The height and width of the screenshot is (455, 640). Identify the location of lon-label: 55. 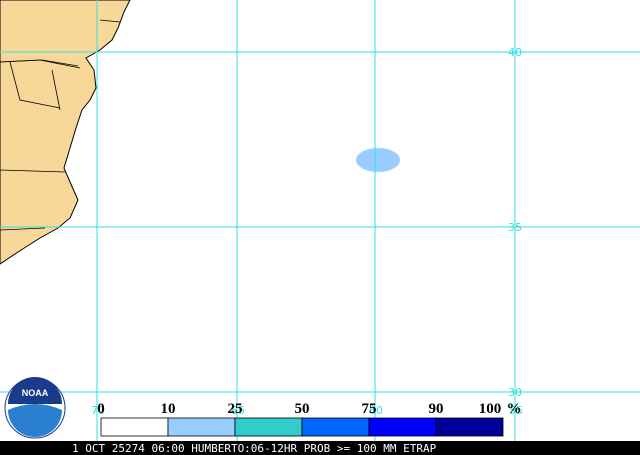
(516, 410).